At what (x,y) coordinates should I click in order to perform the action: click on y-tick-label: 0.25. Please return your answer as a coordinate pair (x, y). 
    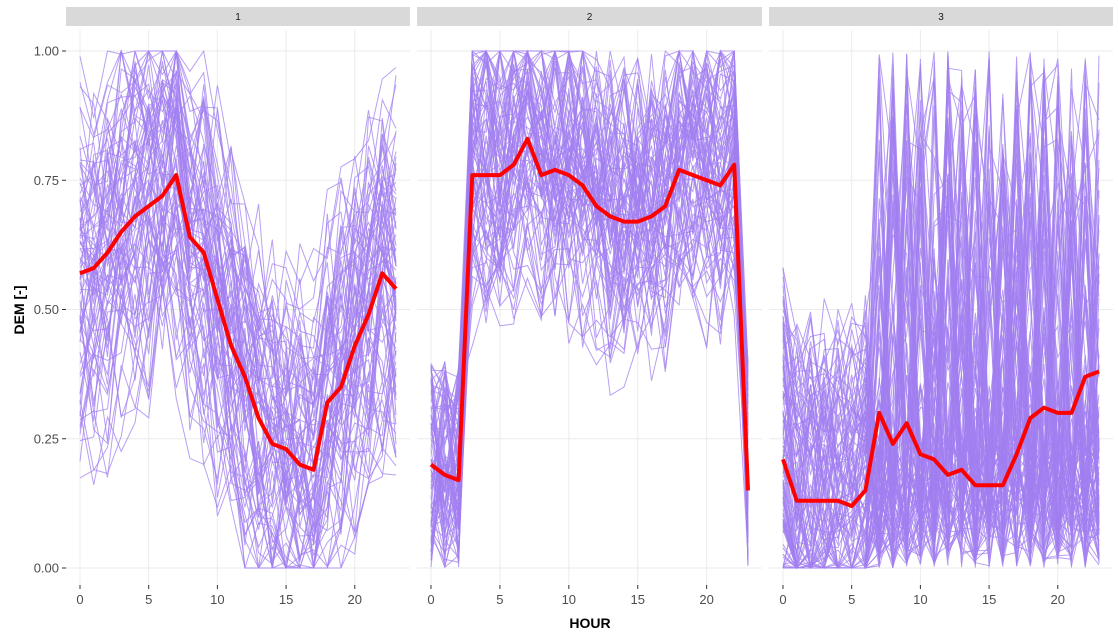
    Looking at the image, I should click on (46, 438).